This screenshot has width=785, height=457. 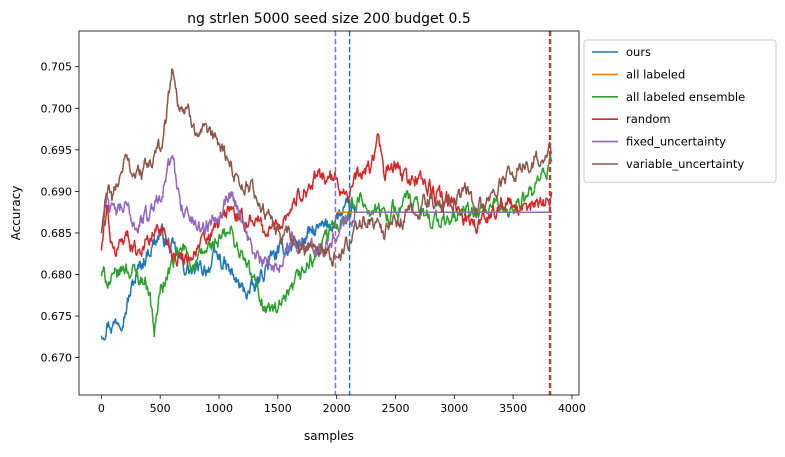 What do you see at coordinates (638, 52) in the screenshot?
I see `legend-label: ours` at bounding box center [638, 52].